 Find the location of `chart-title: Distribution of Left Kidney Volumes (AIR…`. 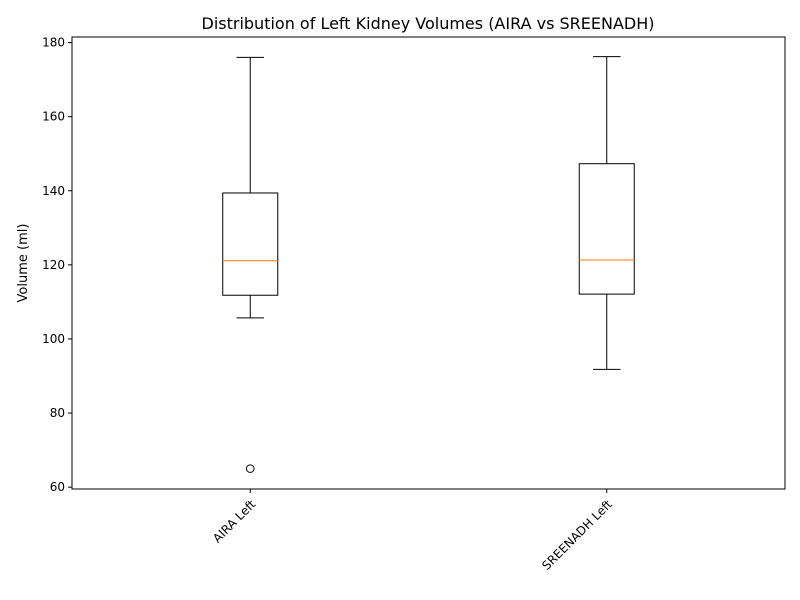

chart-title: Distribution of Left Kidney Volumes (AIR… is located at coordinates (428, 23).